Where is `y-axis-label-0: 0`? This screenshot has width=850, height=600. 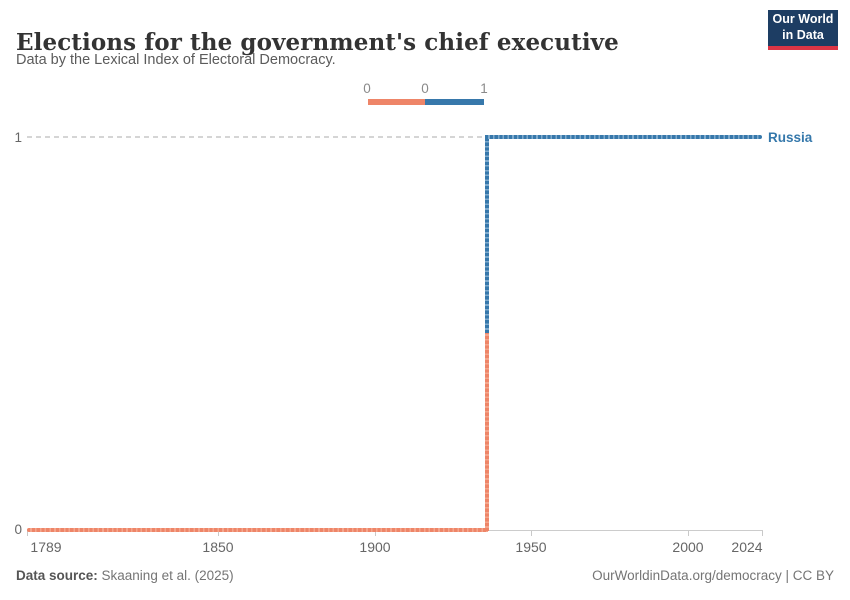
y-axis-label-0: 0 is located at coordinates (18, 529).